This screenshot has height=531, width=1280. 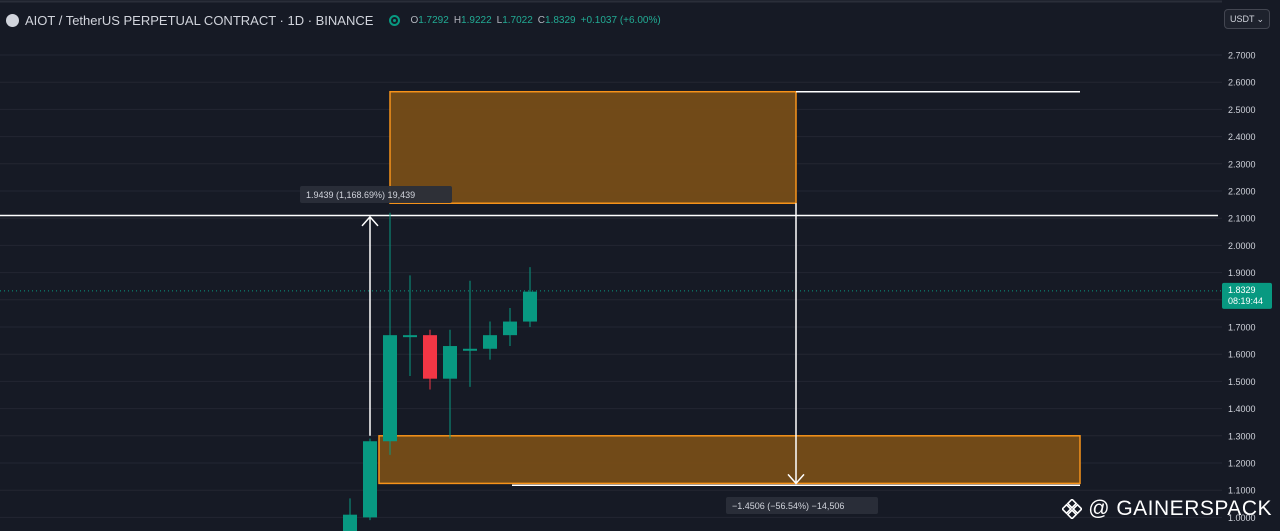 I want to click on watermark-text: @ GAINERSPACK, so click(x=1180, y=508).